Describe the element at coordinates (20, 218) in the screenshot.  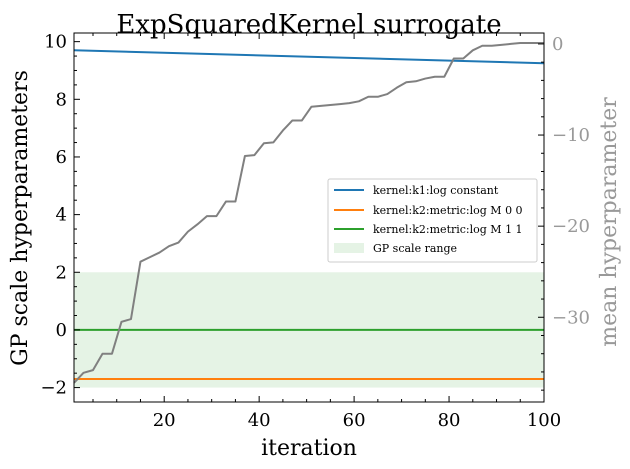
I see `y-axis-label: GP scale hyperparameters` at that location.